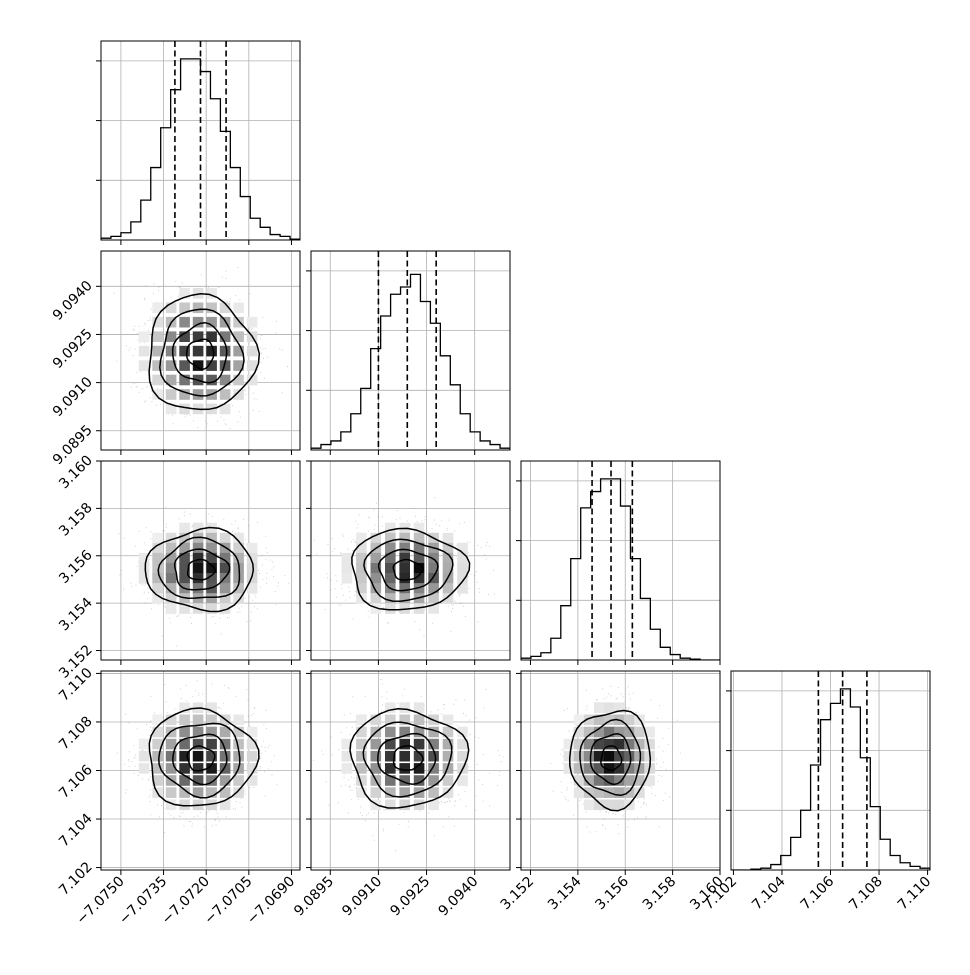  Describe the element at coordinates (76, 782) in the screenshot. I see `y-tick-label: 7.106` at that location.